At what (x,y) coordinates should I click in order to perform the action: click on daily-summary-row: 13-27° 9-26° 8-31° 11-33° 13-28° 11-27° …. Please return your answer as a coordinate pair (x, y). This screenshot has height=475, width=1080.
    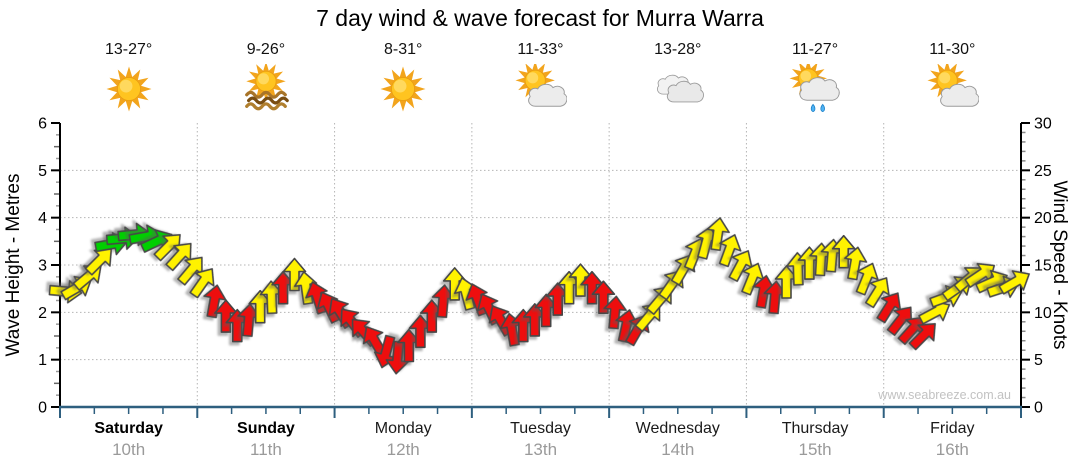
    Looking at the image, I should click on (540, 77).